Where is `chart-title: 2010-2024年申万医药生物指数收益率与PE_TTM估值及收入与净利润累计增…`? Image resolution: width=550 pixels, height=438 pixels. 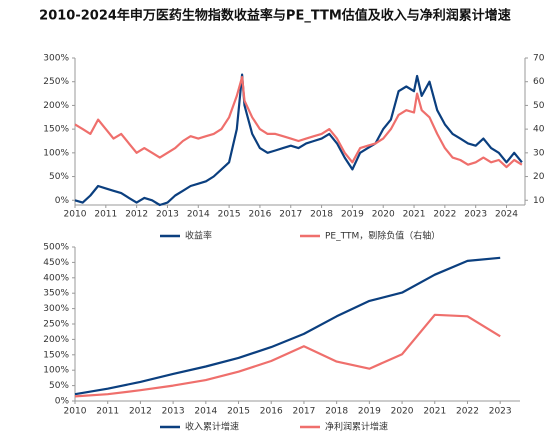
chart-title: 2010-2024年申万医药生物指数收益率与PE_TTM估值及收入与净利润累计增… is located at coordinates (275, 16).